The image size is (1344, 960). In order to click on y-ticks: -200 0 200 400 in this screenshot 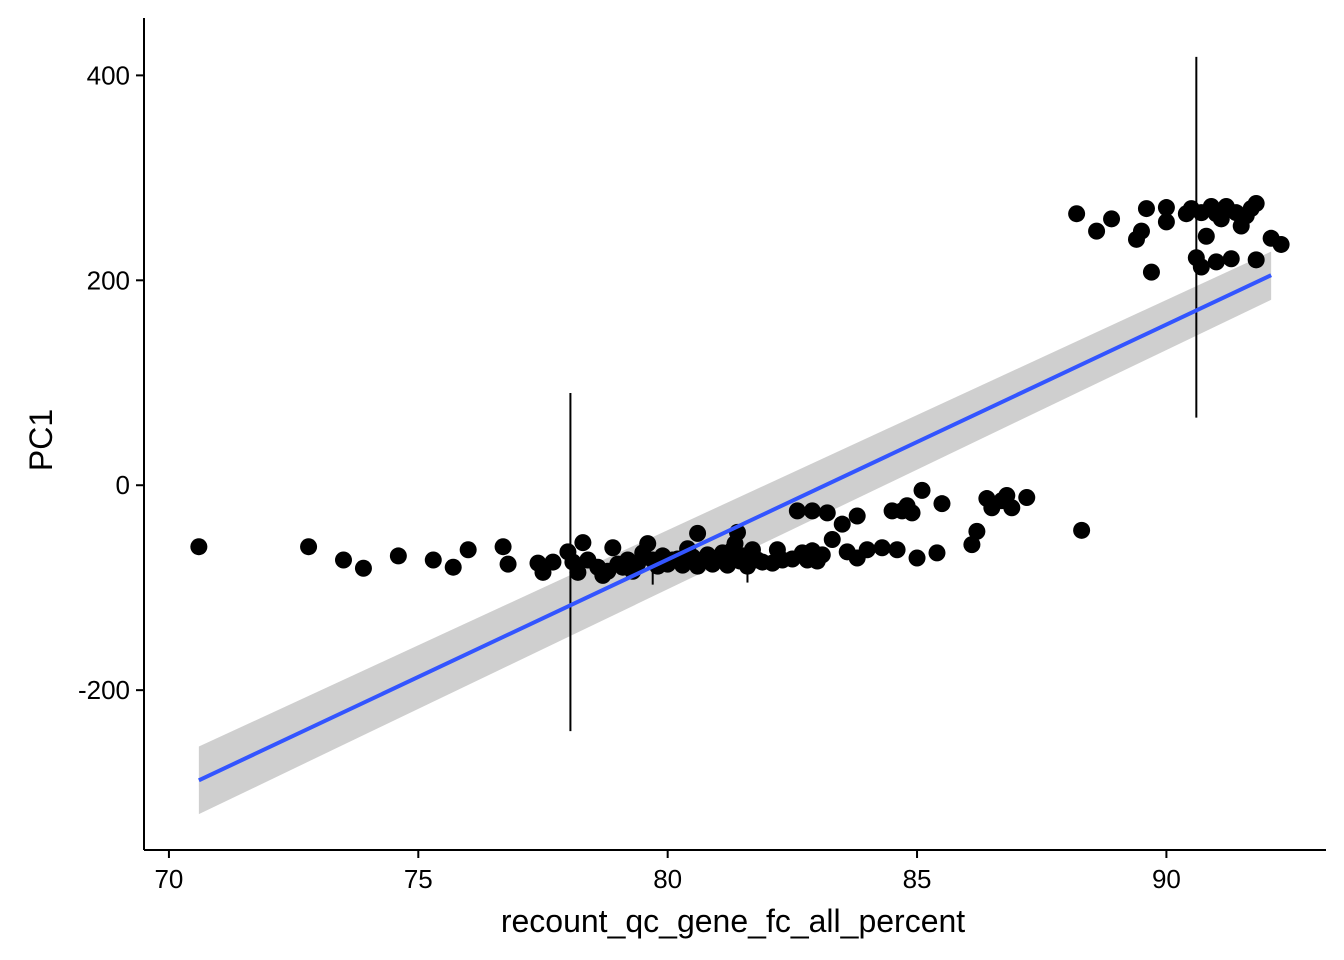, I will do `click(111, 382)`.